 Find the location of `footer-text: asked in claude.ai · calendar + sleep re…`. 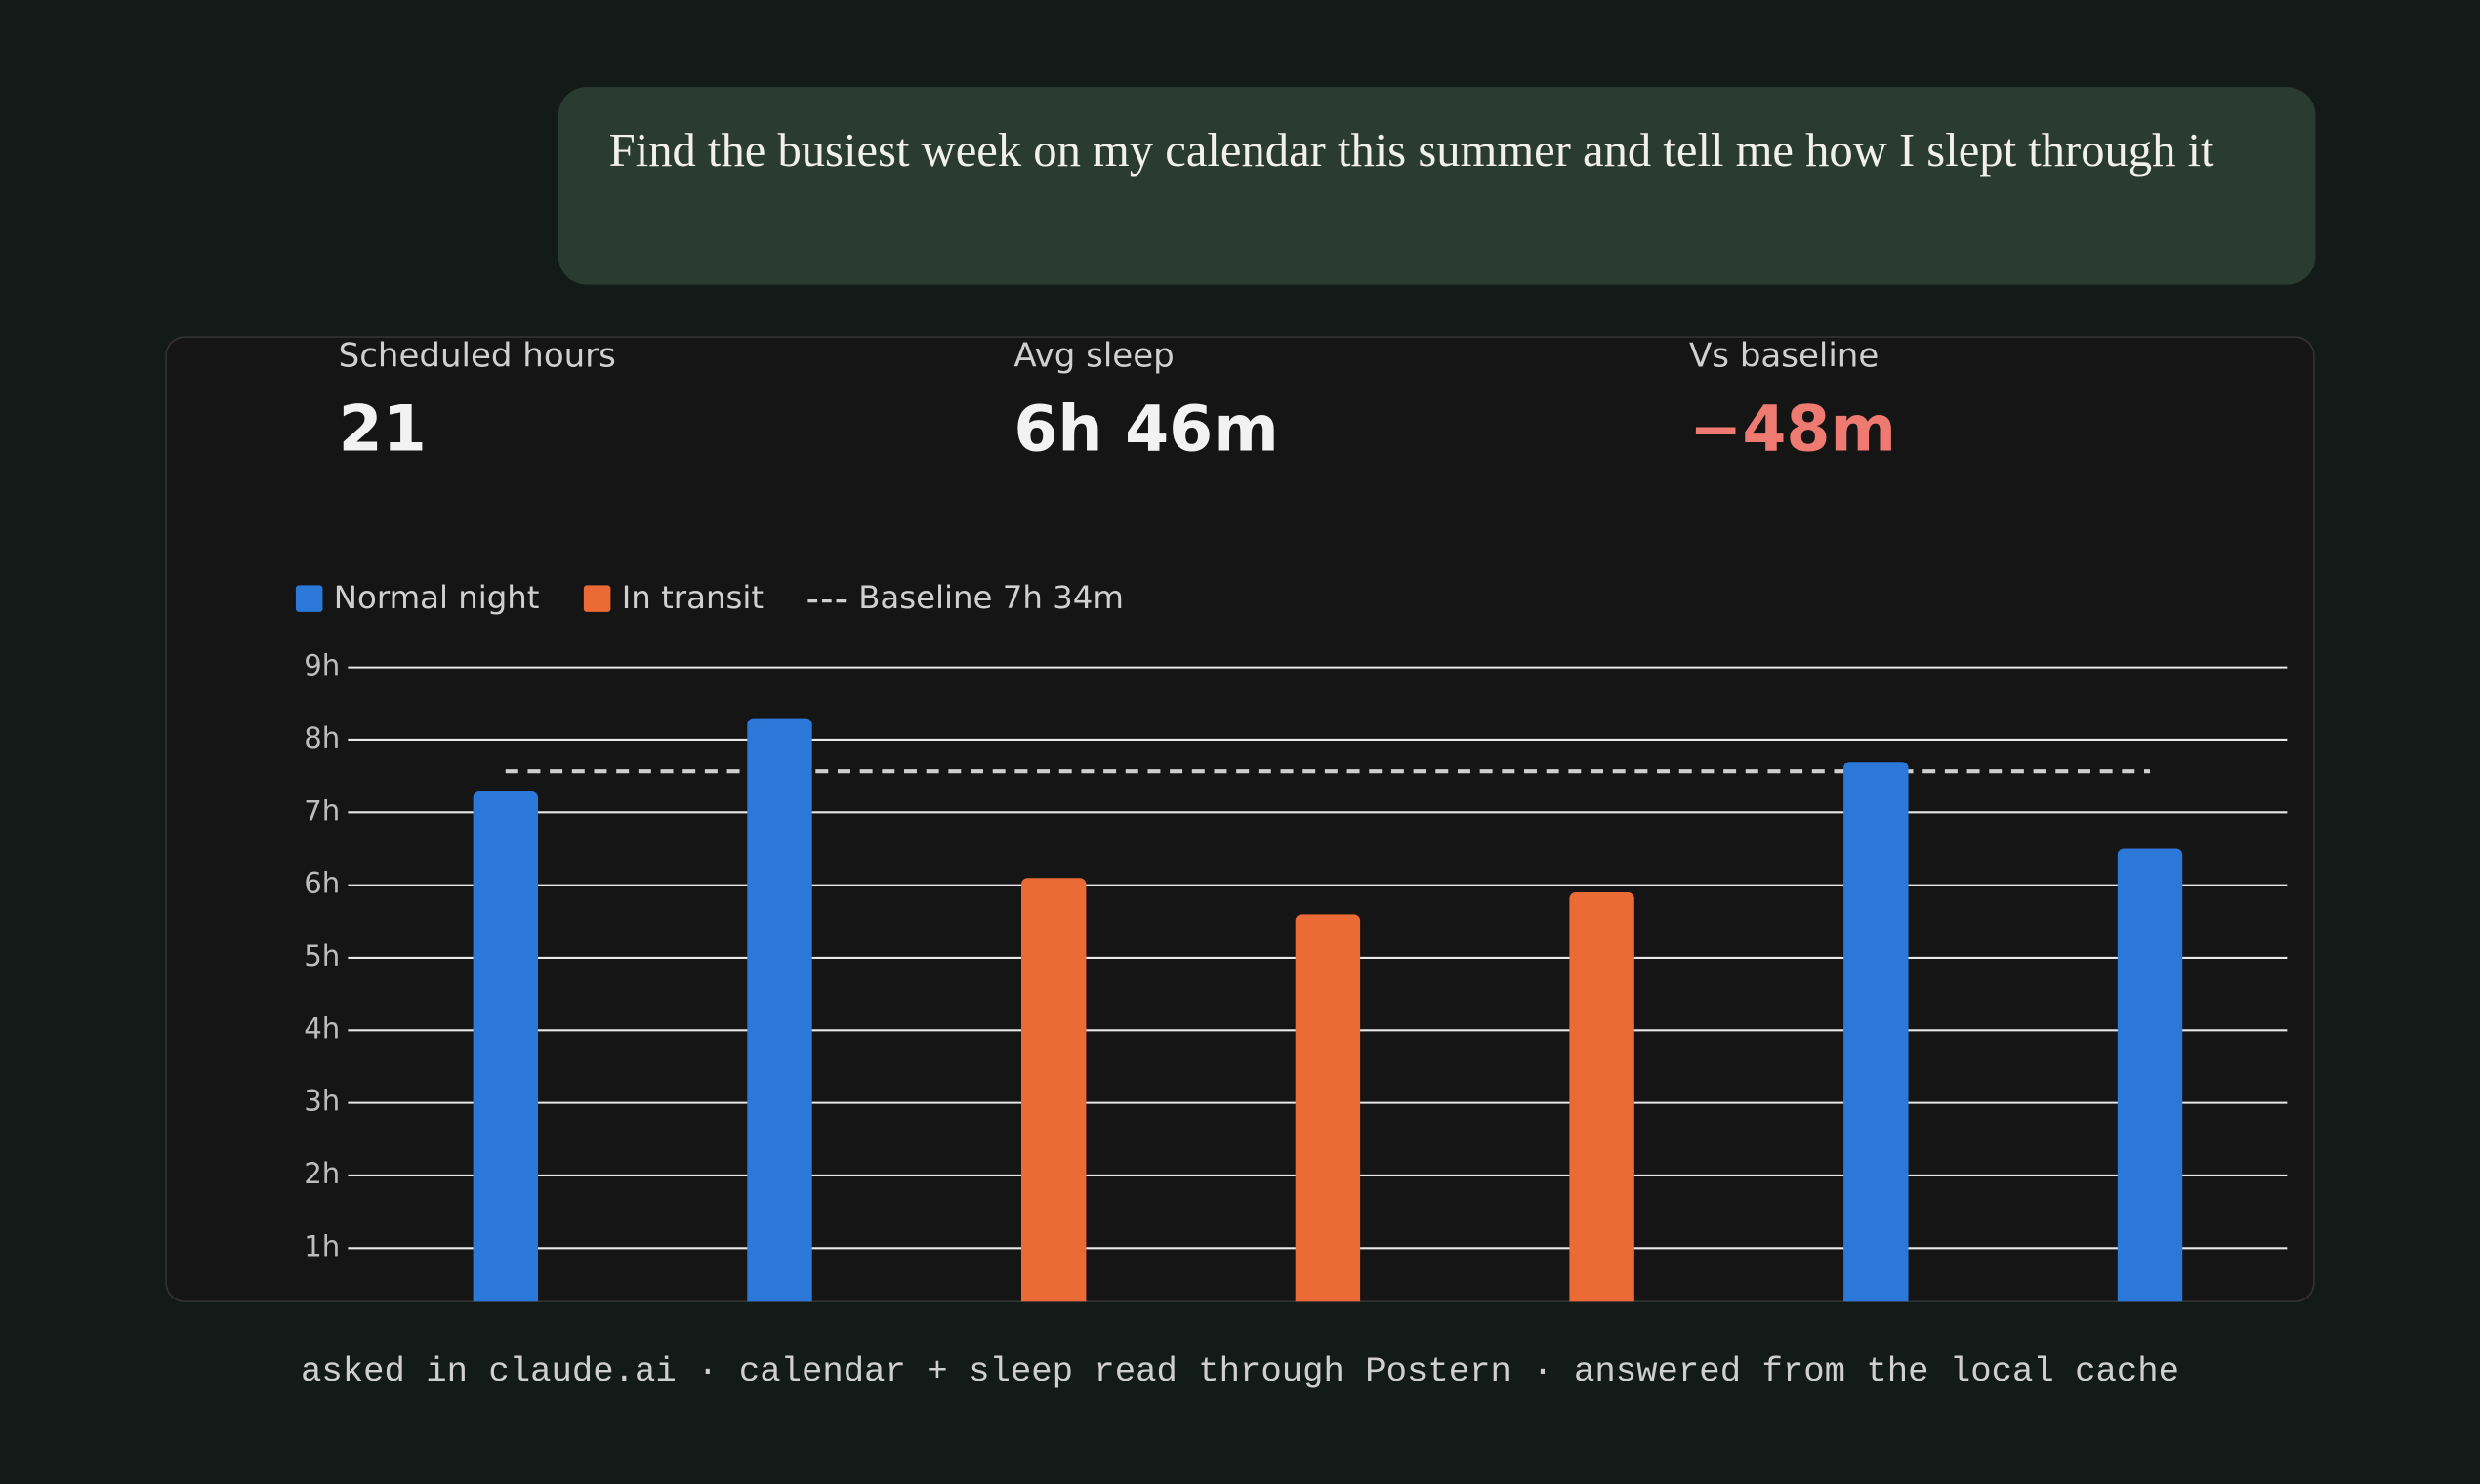

footer-text: asked in claude.ai · calendar + sleep re… is located at coordinates (1240, 1371).